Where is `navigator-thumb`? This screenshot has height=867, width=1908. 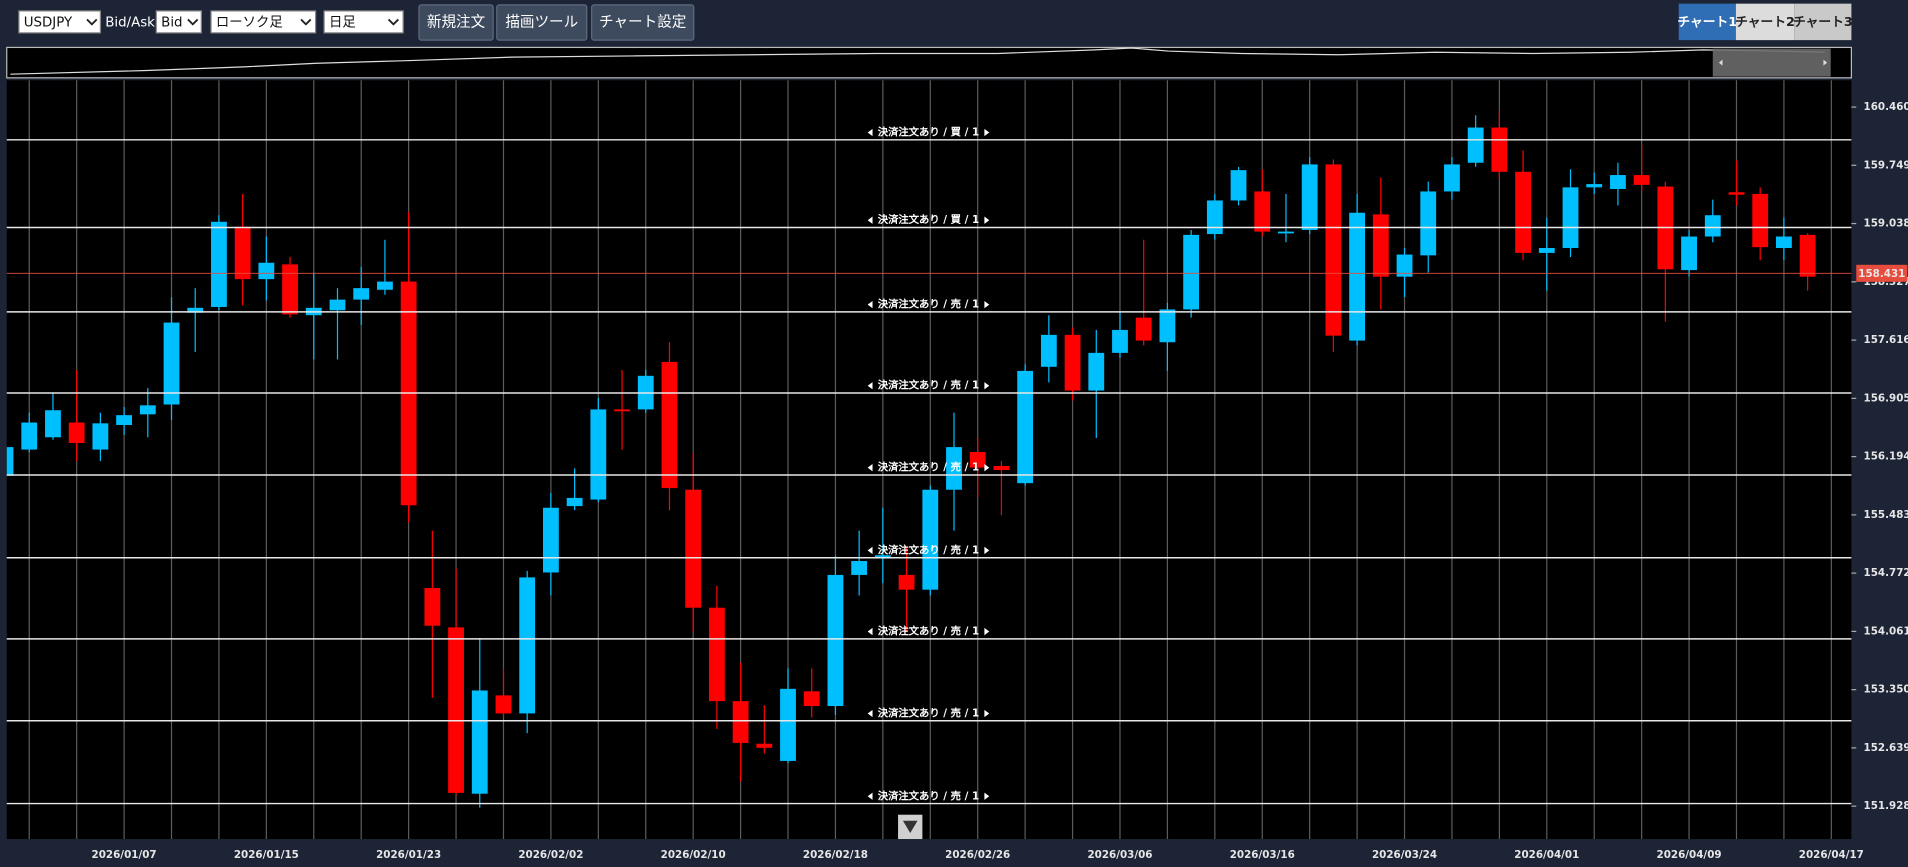 navigator-thumb is located at coordinates (1771, 62).